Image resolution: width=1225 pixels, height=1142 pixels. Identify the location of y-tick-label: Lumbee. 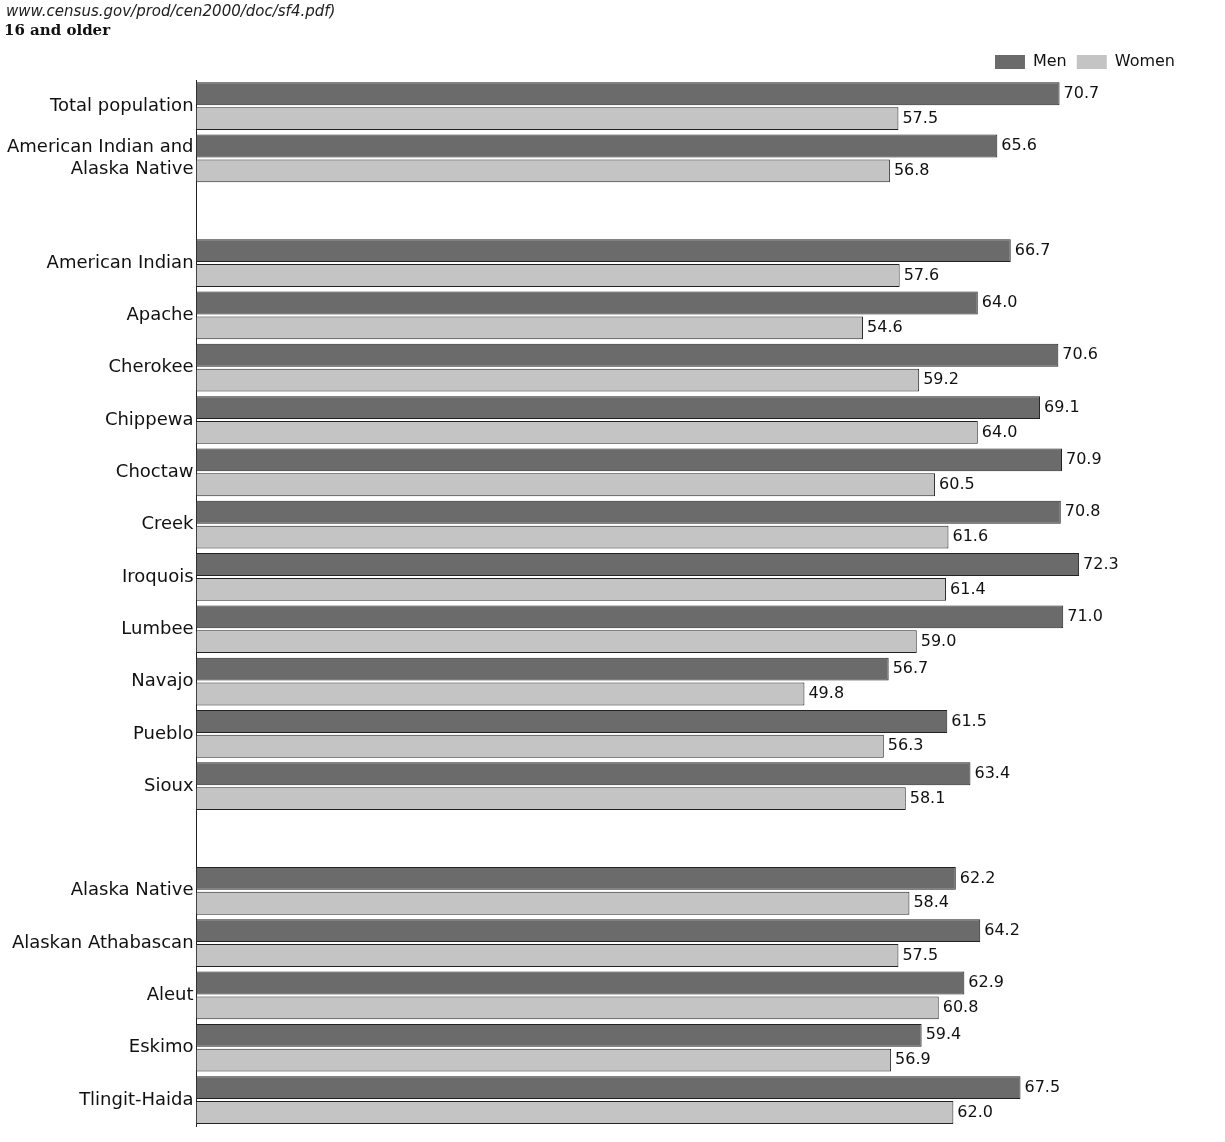
(157, 627).